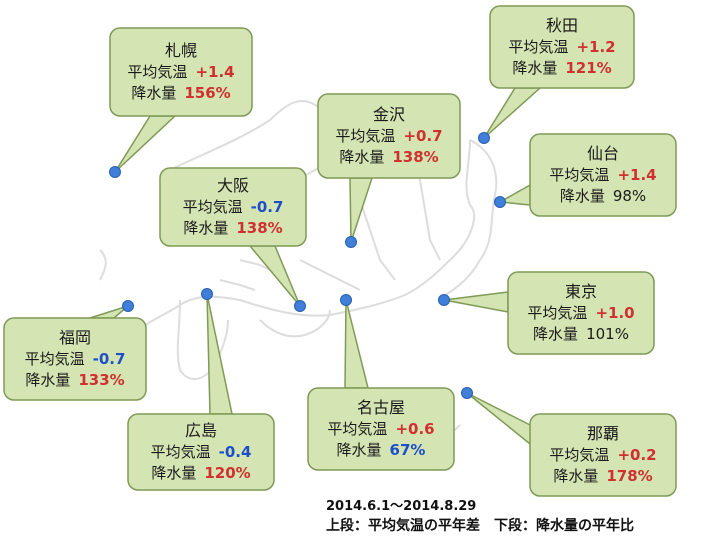  I want to click on temp-anomaly-value: +1.2, so click(596, 47).